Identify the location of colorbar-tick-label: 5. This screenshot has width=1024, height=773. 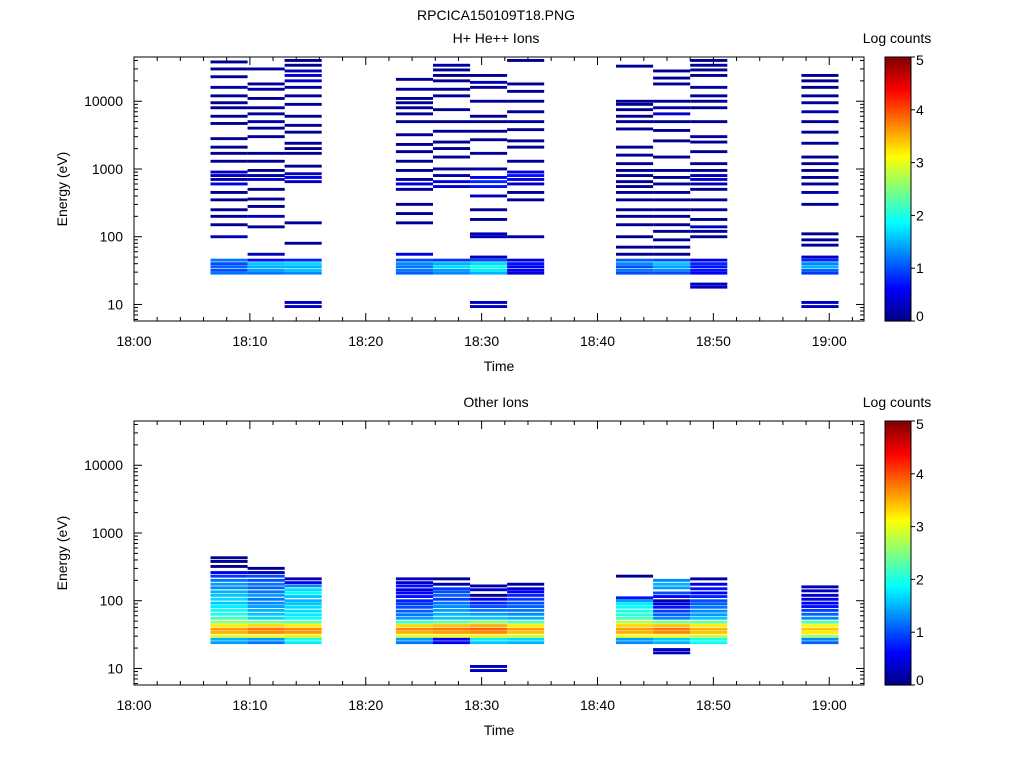
(920, 424).